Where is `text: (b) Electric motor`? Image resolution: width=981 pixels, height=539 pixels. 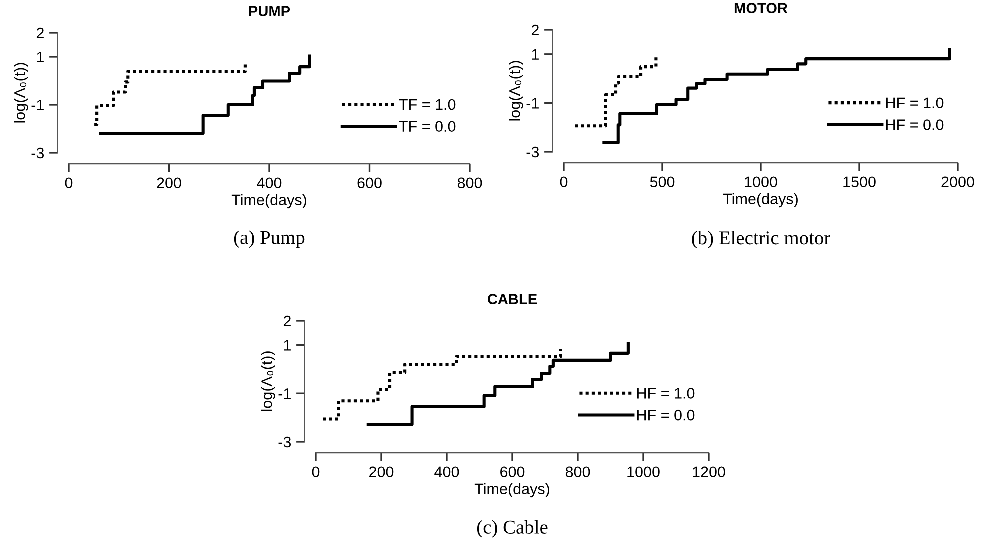
text: (b) Electric motor is located at coordinates (761, 240).